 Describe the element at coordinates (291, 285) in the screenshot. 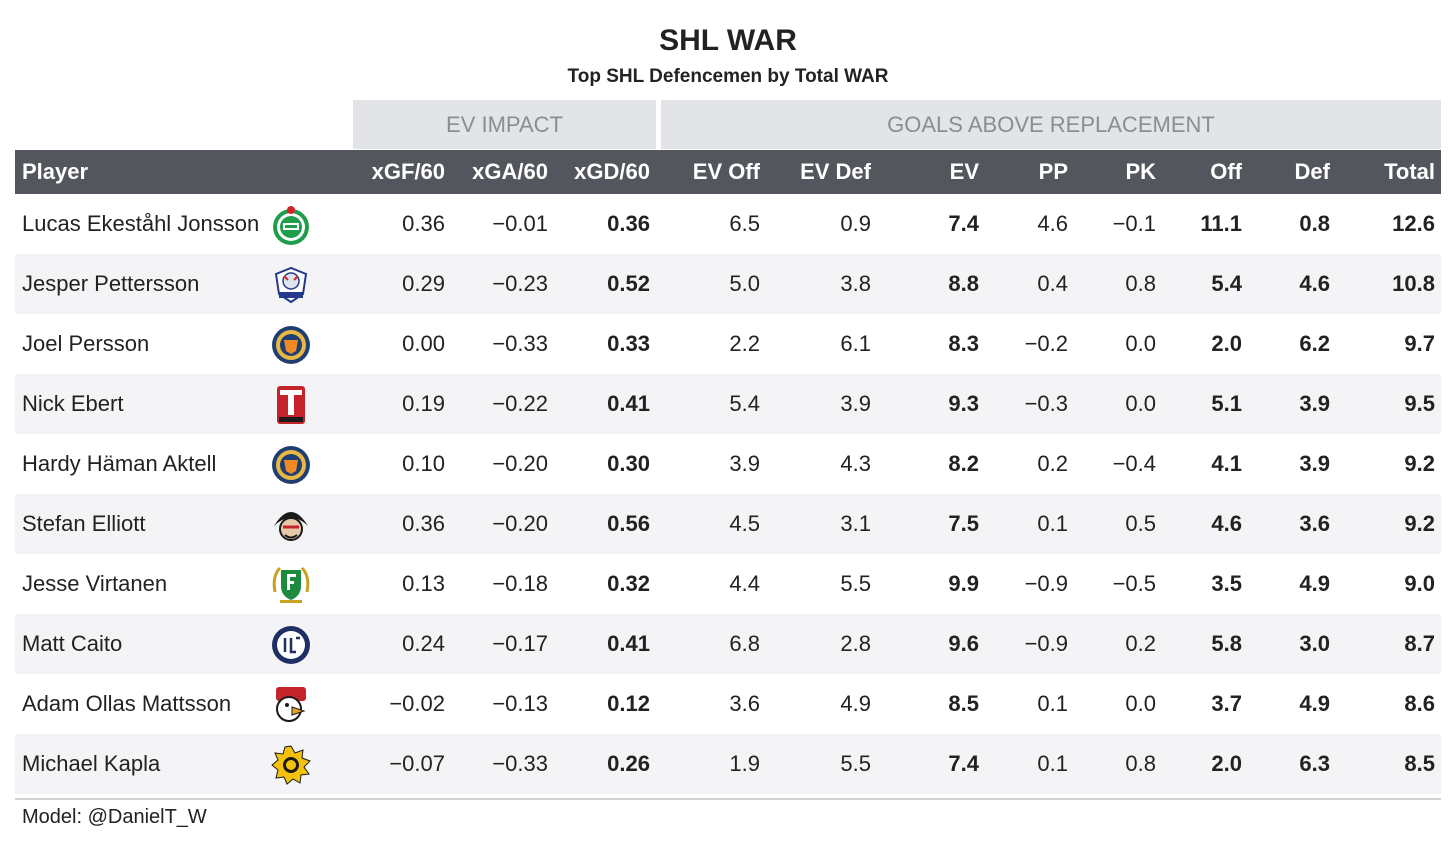

I see `linkoping-logo` at that location.